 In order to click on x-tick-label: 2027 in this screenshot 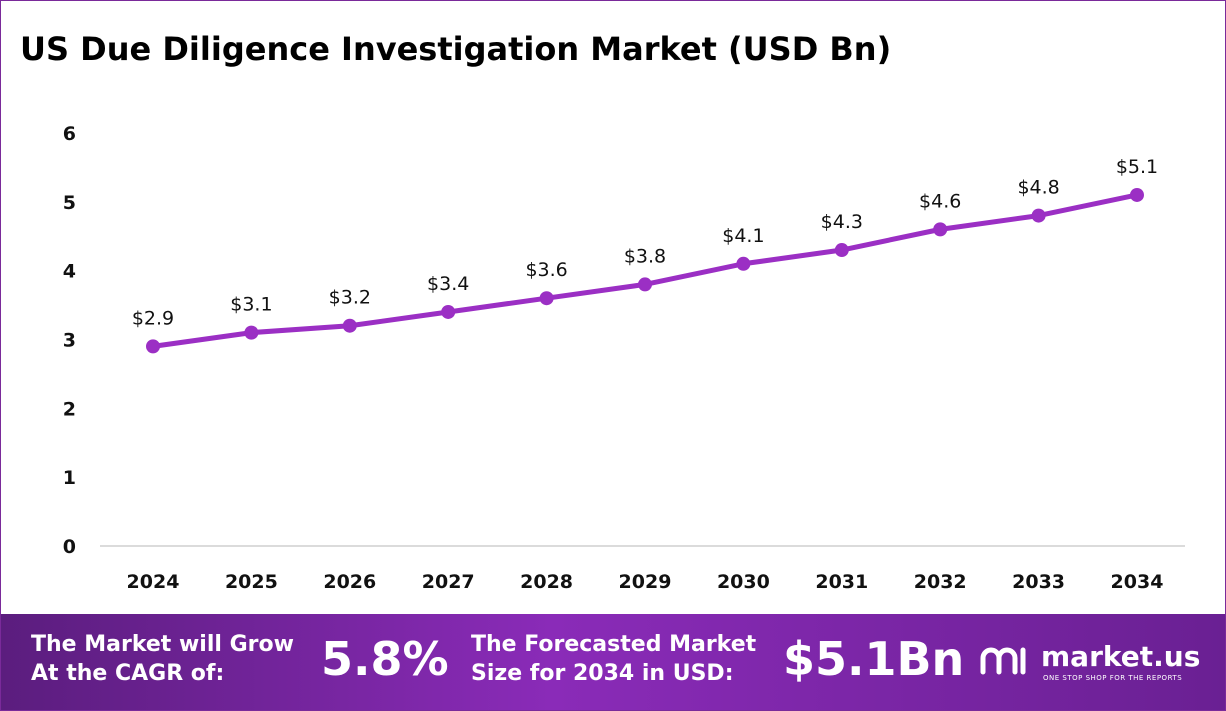, I will do `click(448, 582)`.